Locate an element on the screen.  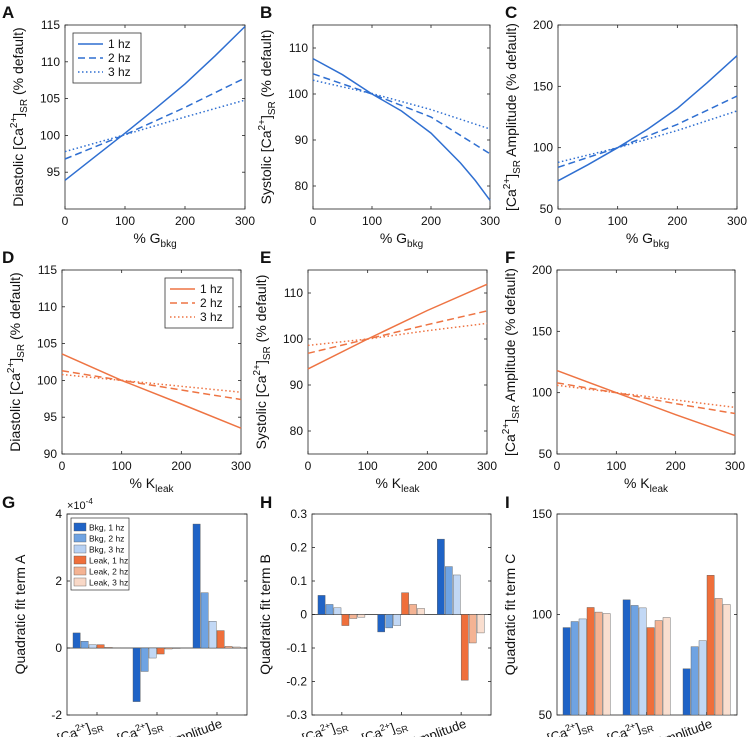
y-tick-label: 90 is located at coordinates (302, 140).